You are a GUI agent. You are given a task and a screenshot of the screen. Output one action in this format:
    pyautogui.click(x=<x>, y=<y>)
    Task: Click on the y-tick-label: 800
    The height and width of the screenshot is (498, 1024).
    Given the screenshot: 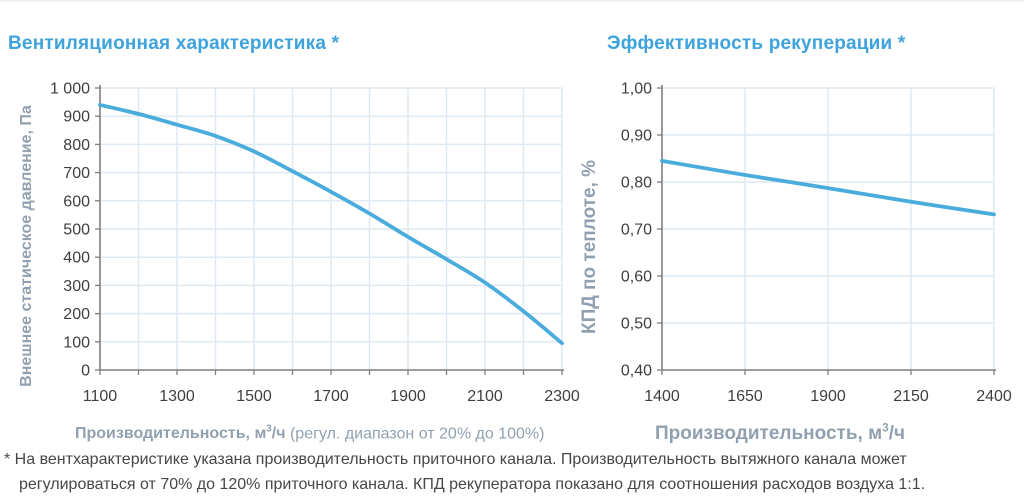 What is the action you would take?
    pyautogui.click(x=76, y=145)
    